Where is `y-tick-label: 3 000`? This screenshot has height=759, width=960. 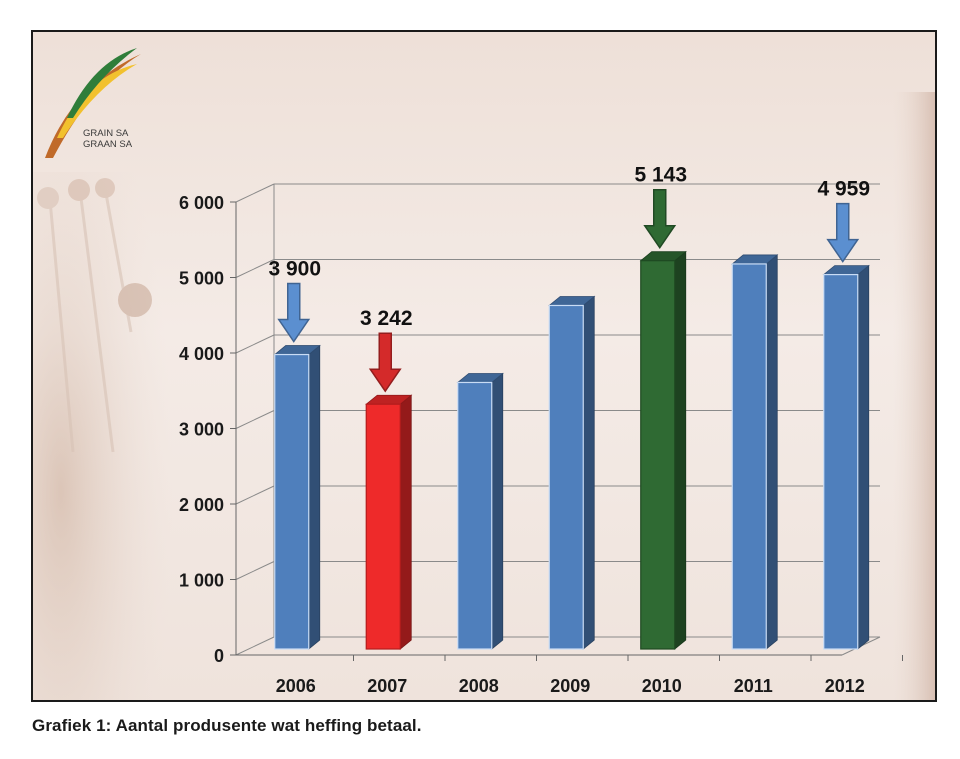
y-tick-label: 3 000 is located at coordinates (201, 430).